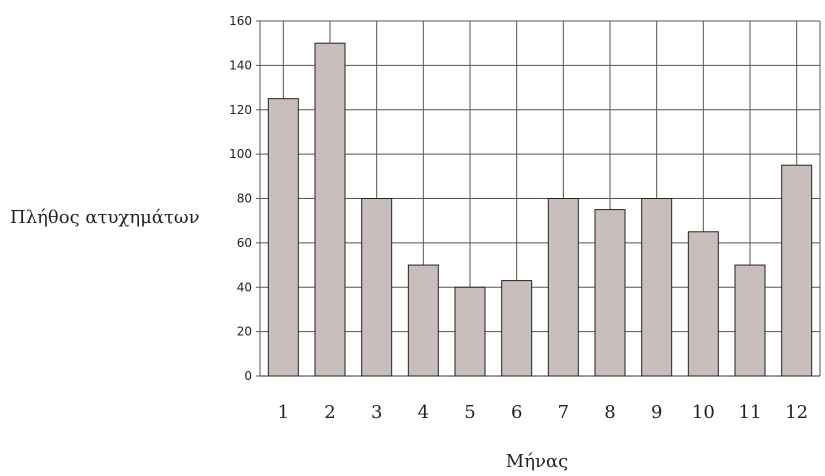 The width and height of the screenshot is (825, 476). I want to click on y-tick-label: 0, so click(248, 376).